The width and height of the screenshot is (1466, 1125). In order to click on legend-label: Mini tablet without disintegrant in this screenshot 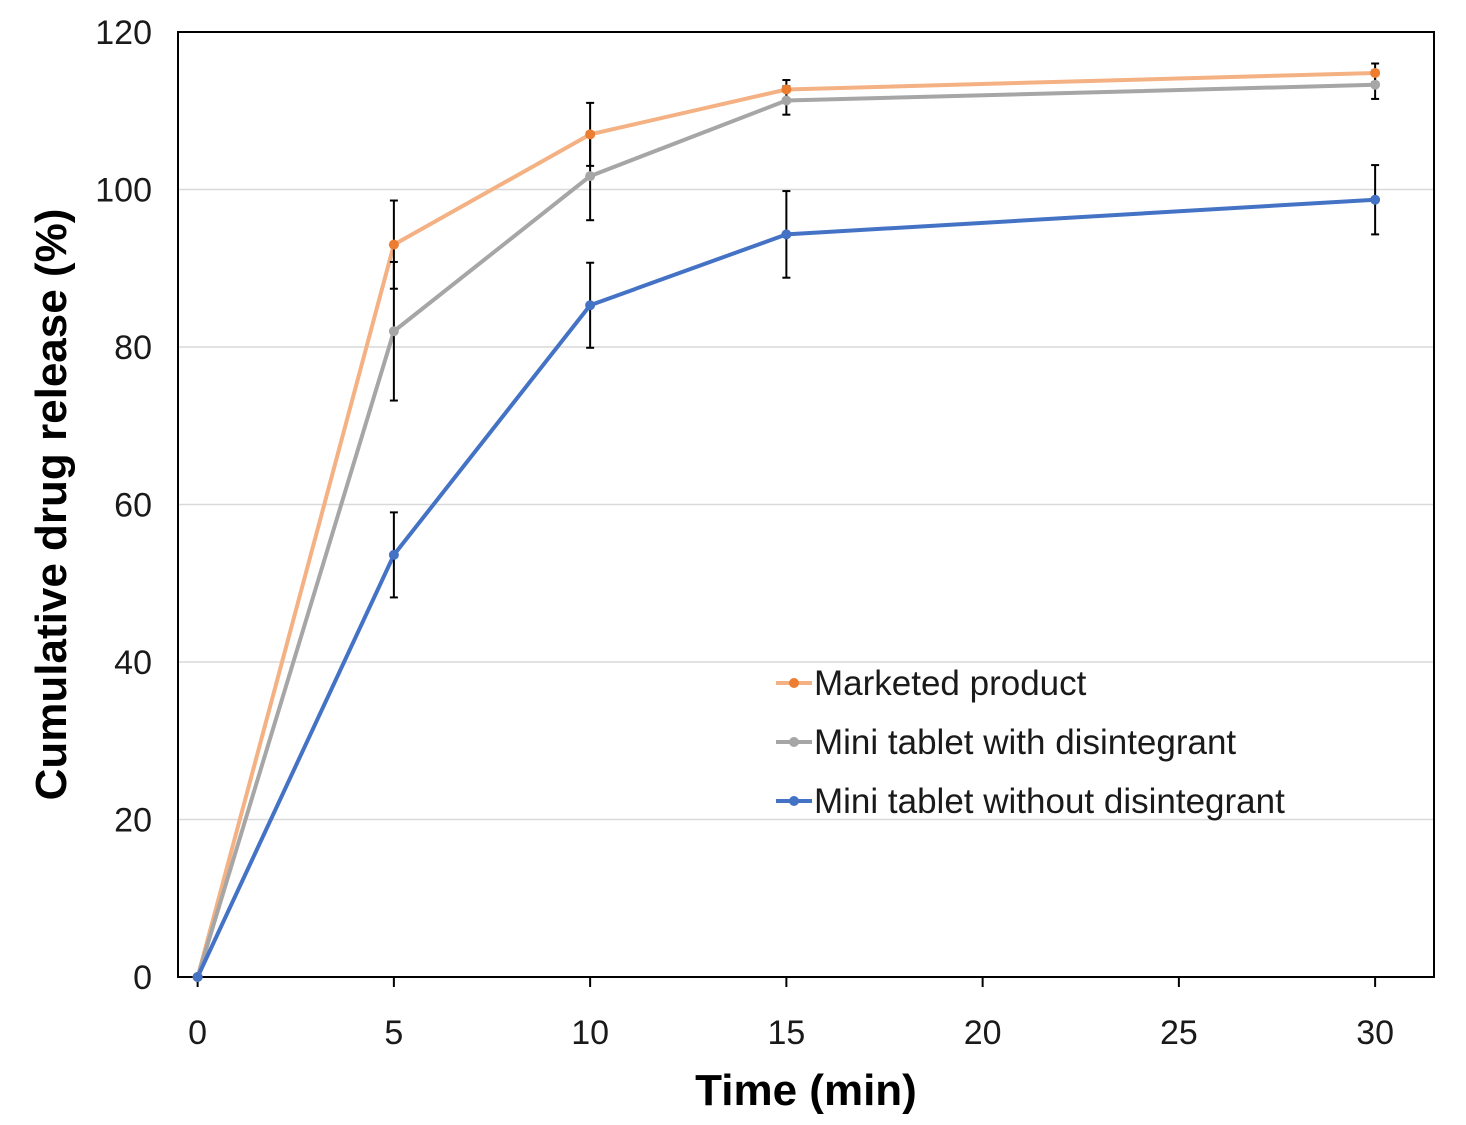, I will do `click(1049, 801)`.